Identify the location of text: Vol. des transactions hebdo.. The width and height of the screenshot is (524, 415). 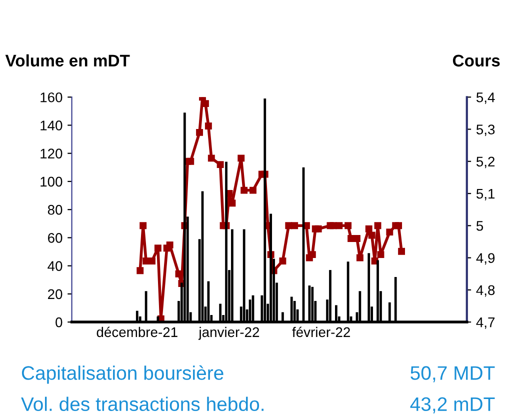
(142, 404).